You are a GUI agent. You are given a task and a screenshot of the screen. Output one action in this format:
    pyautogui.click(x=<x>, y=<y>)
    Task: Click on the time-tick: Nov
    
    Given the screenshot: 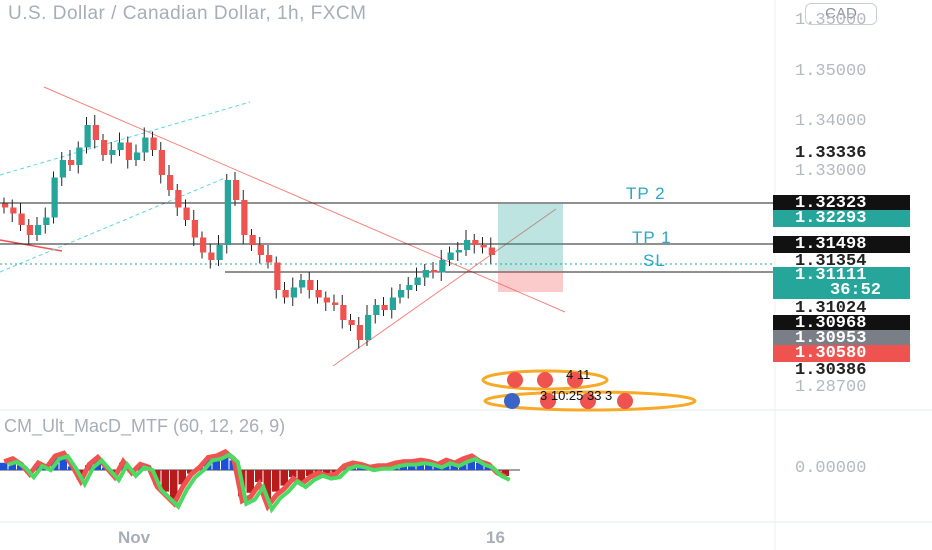 What is the action you would take?
    pyautogui.click(x=134, y=537)
    